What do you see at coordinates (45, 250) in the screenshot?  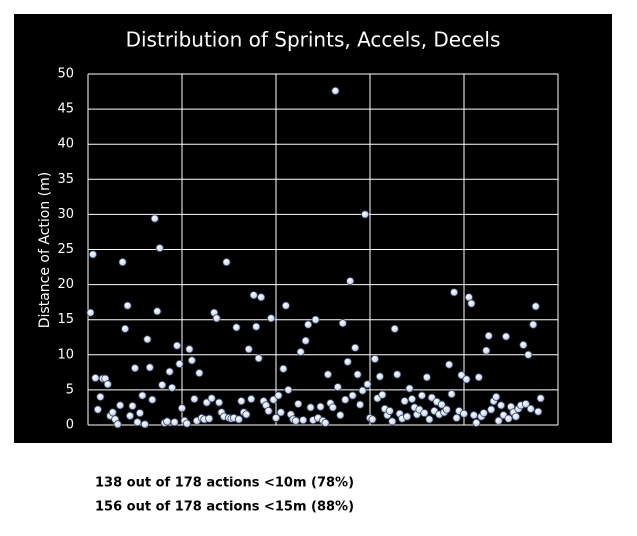 I see `y-axis-label: Distance of Action (m)` at bounding box center [45, 250].